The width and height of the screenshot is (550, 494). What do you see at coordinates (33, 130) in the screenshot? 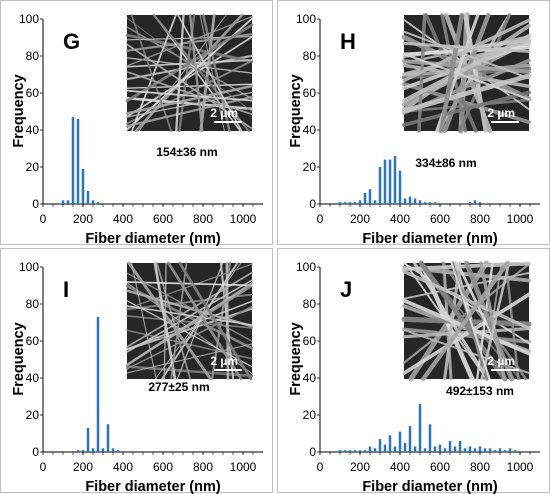
I see `y-tick-label: 40` at bounding box center [33, 130].